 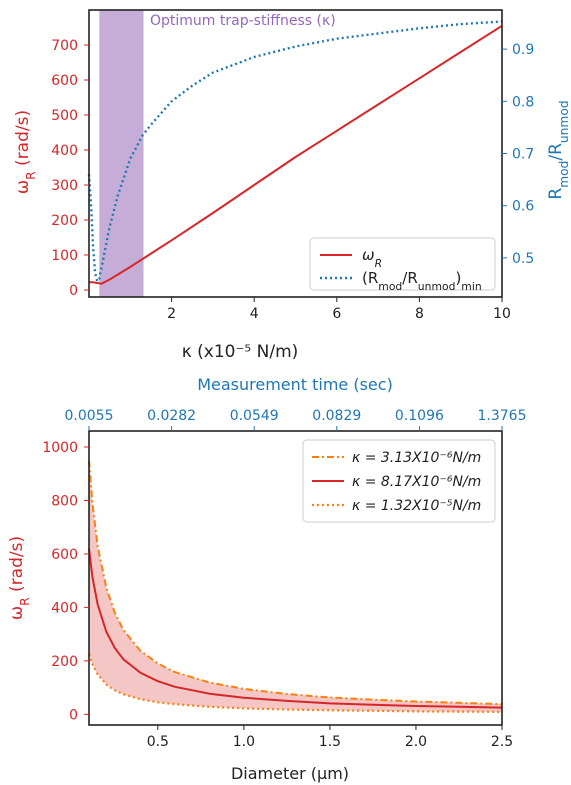 I want to click on band-annotation: Optimum trap-stiffness (κ), so click(x=243, y=21).